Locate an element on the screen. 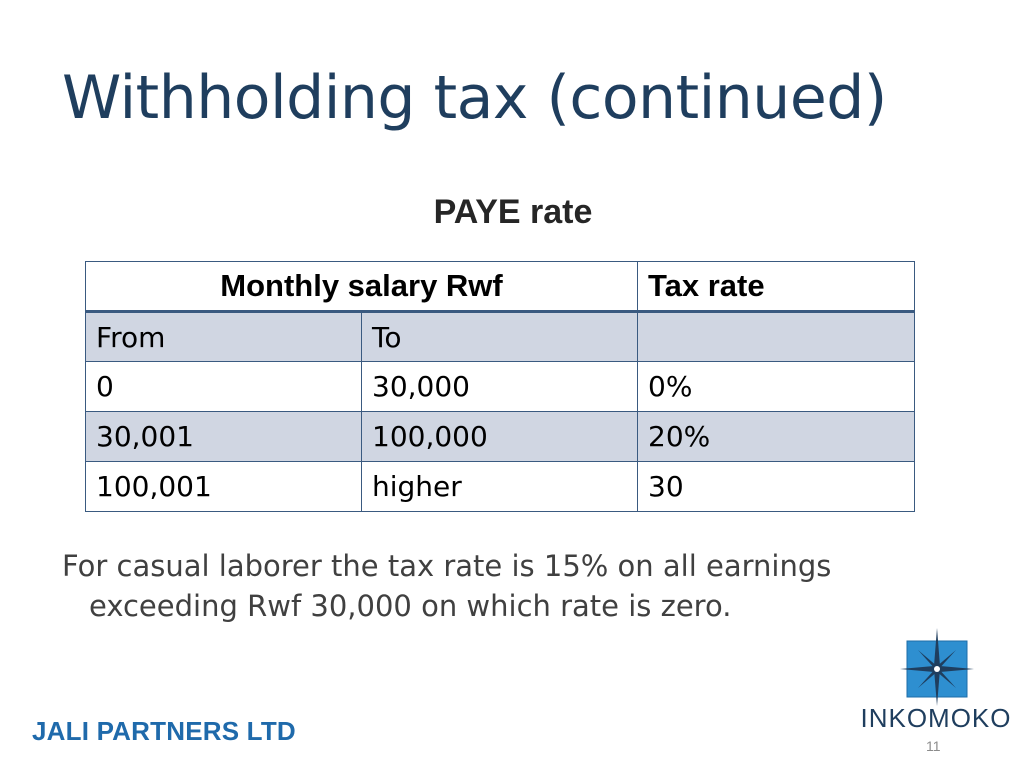  table-caption: PAYE rate is located at coordinates (512, 212).